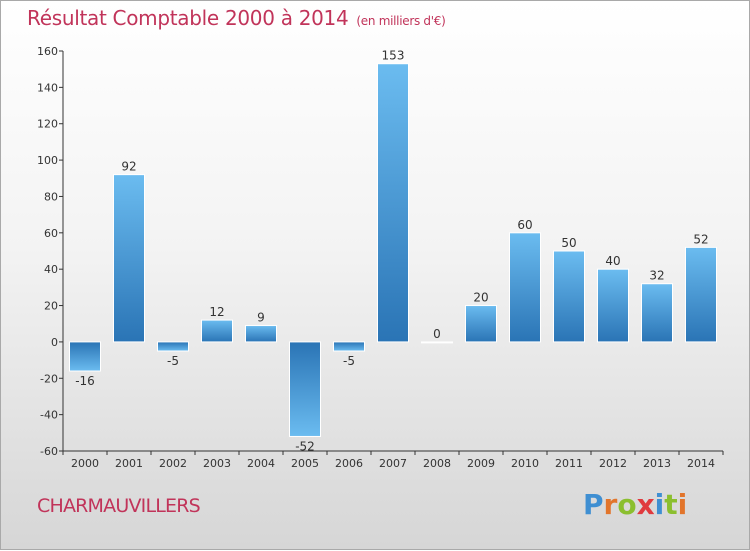 The image size is (750, 551). What do you see at coordinates (305, 446) in the screenshot?
I see `data-label-2005: -52` at bounding box center [305, 446].